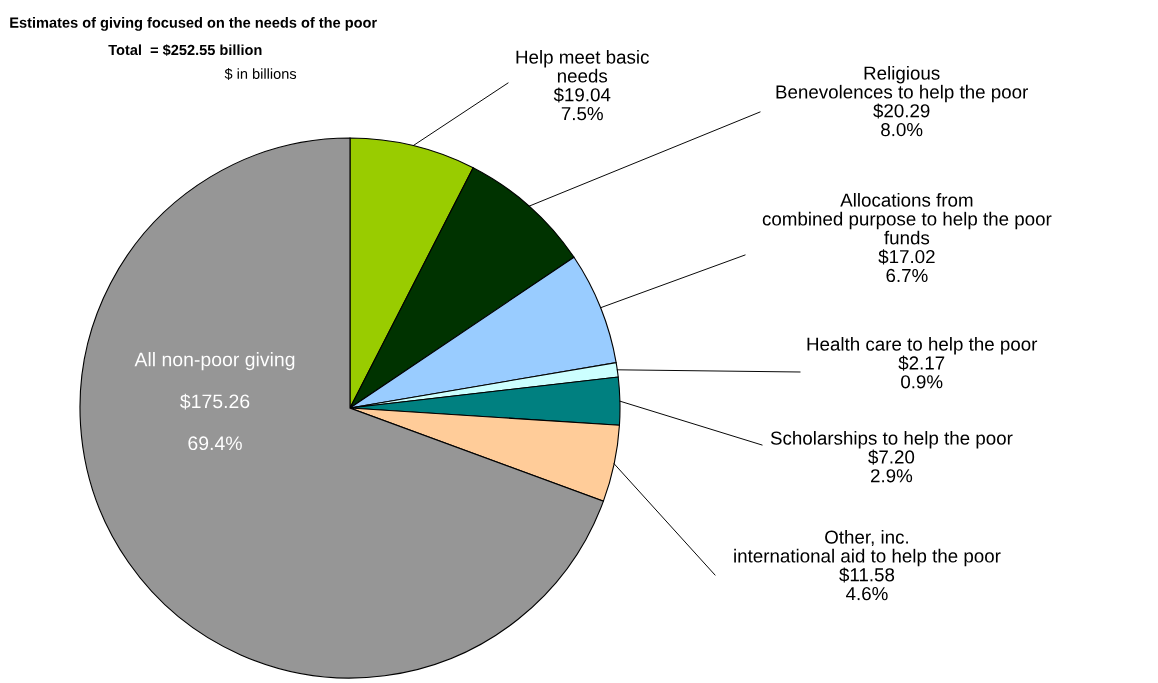  Describe the element at coordinates (193, 24) in the screenshot. I see `chart-title: Estimates of giving focused on the needs of the poor` at that location.